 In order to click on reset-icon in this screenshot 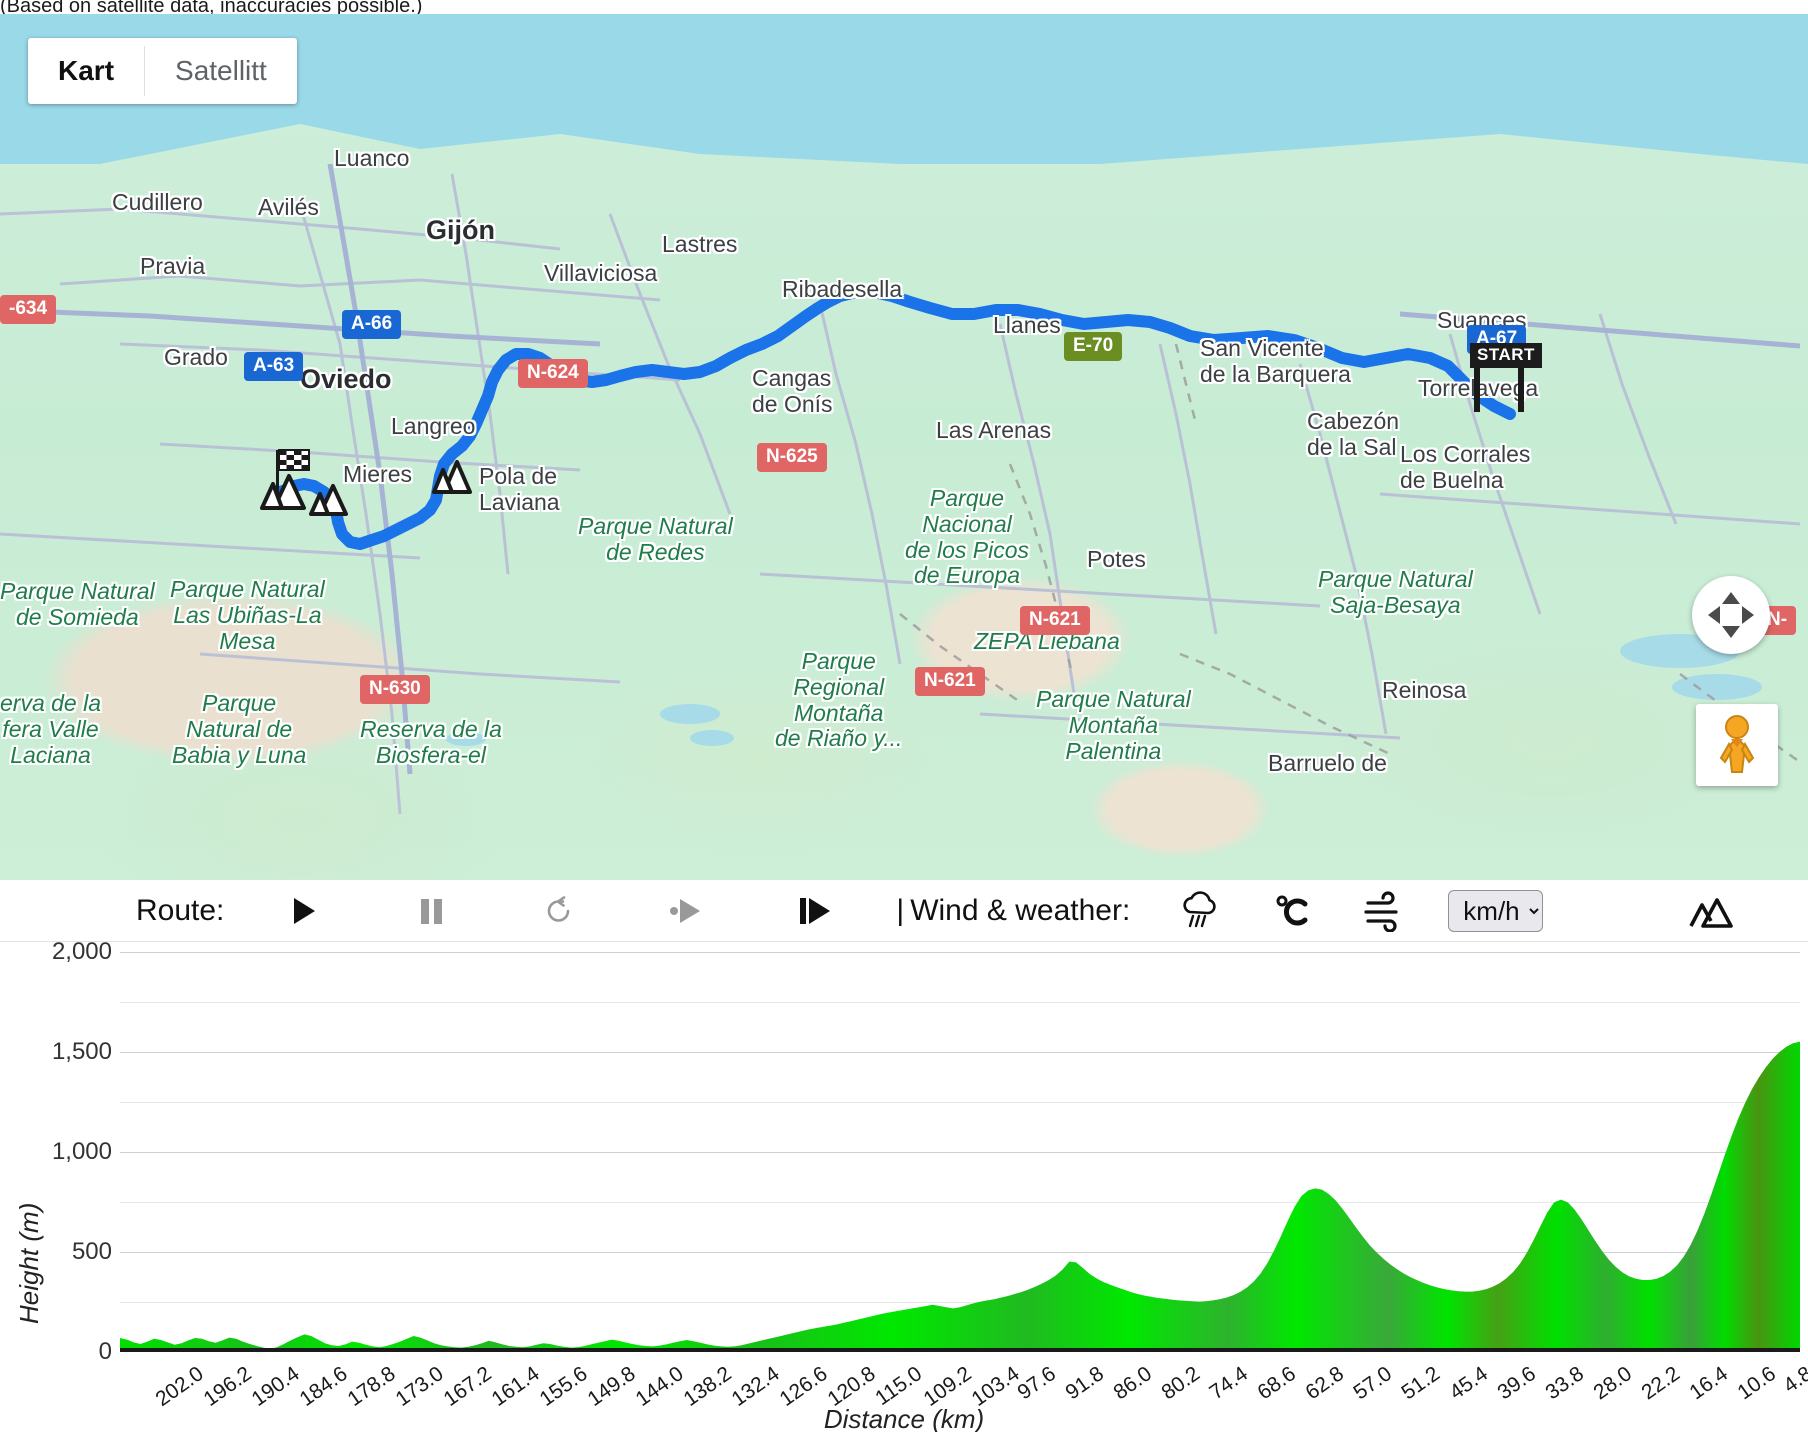, I will do `click(559, 908)`.